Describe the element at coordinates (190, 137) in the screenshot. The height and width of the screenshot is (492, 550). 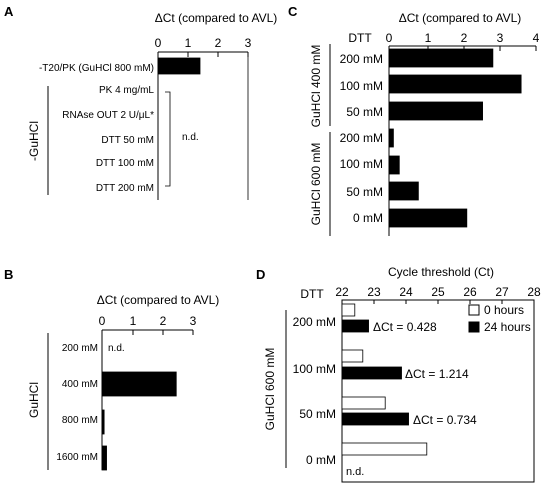
I see `panel-a-nd-label: n.d.` at that location.